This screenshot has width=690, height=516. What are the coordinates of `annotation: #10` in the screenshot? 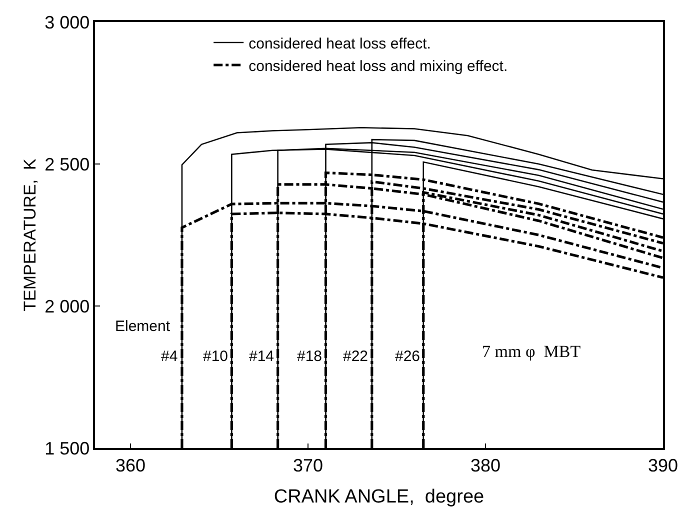 It's located at (215, 356).